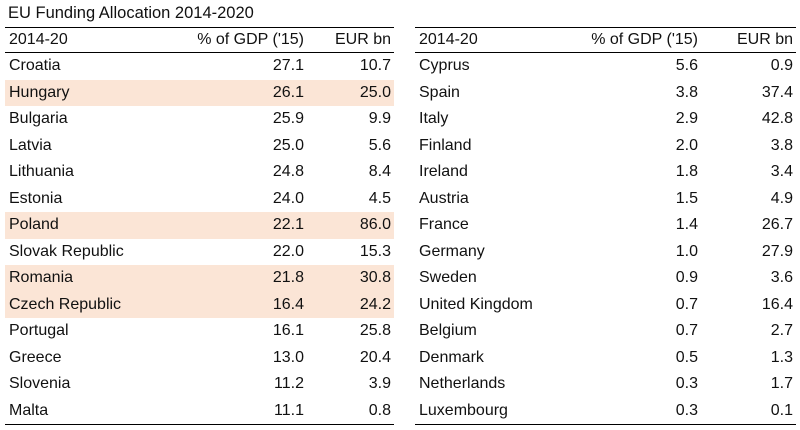 The image size is (800, 430). Describe the element at coordinates (349, 411) in the screenshot. I see `eur-bn-value: 0.8` at that location.